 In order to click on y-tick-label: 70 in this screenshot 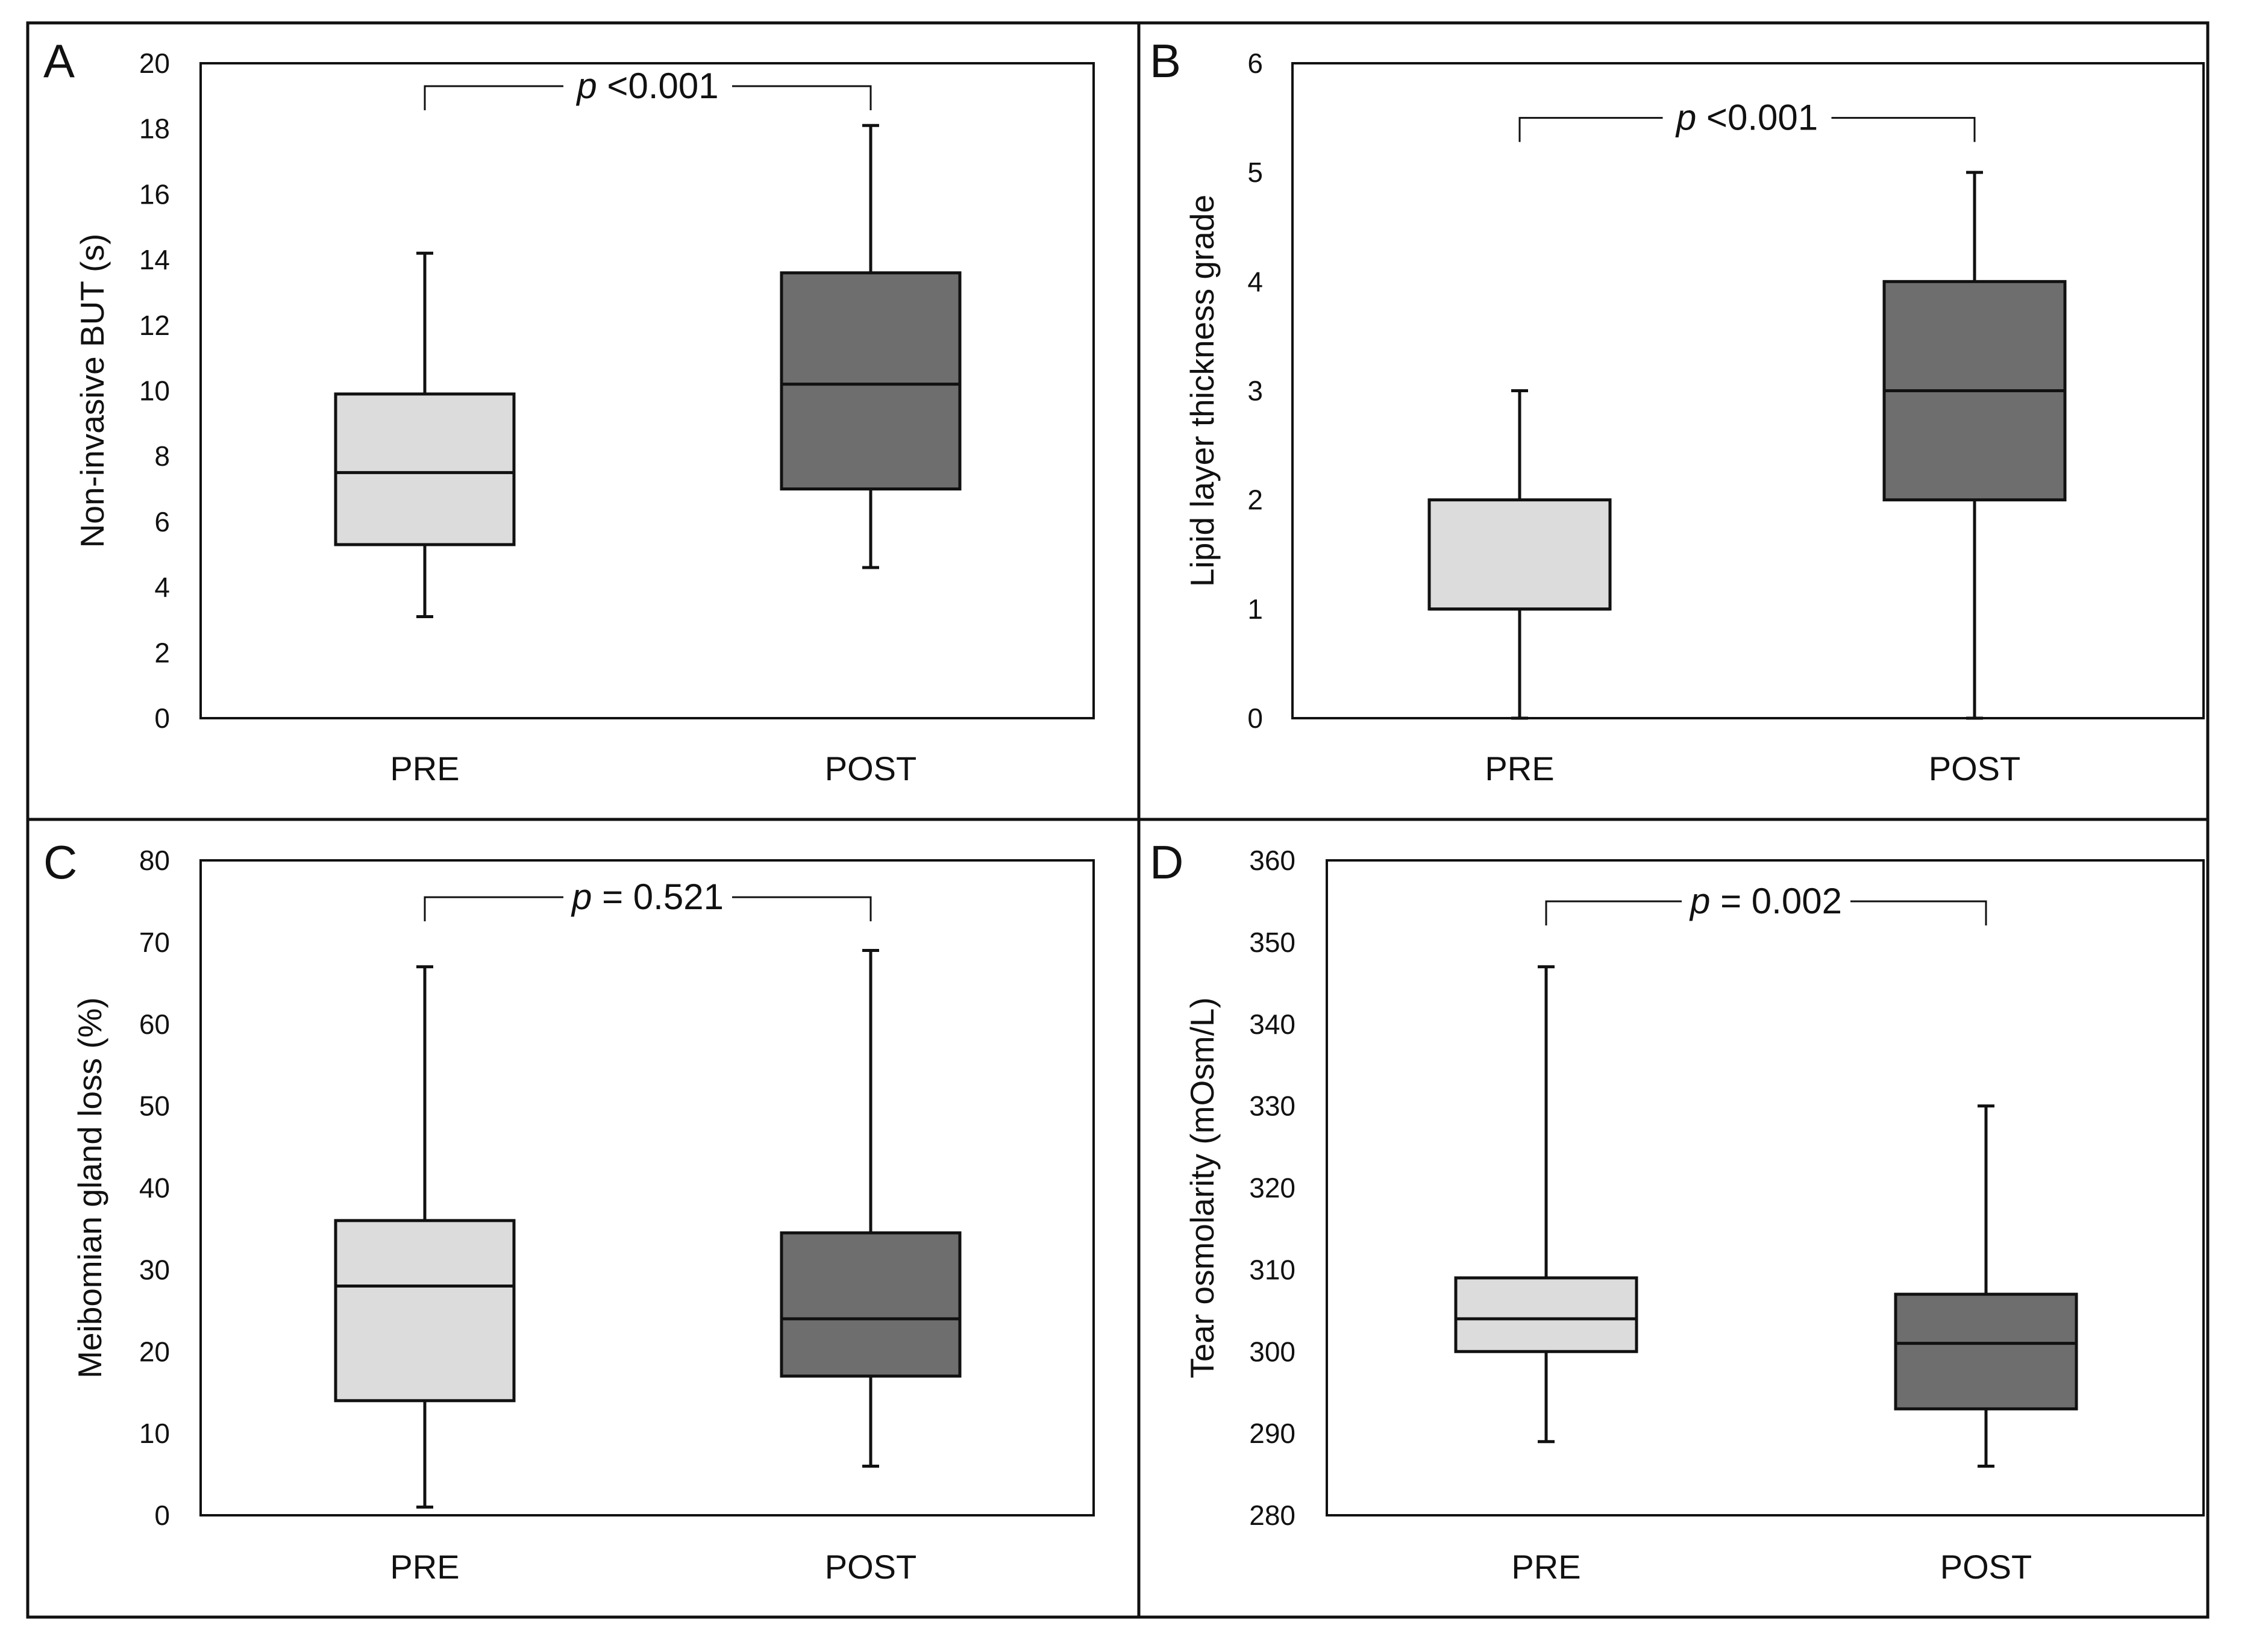, I will do `click(154, 942)`.